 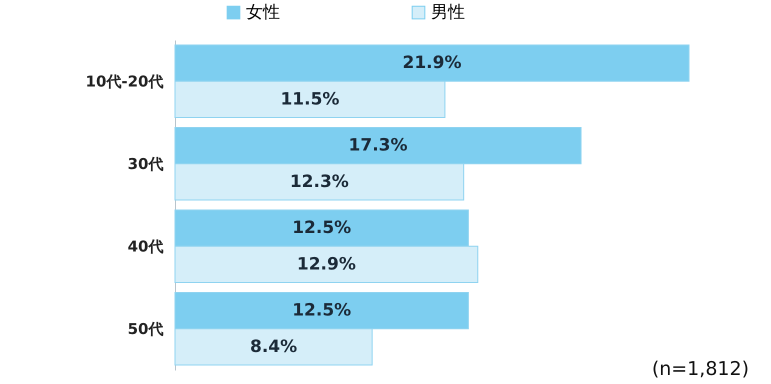 I want to click on annotation: (n=1,812), so click(x=700, y=369).